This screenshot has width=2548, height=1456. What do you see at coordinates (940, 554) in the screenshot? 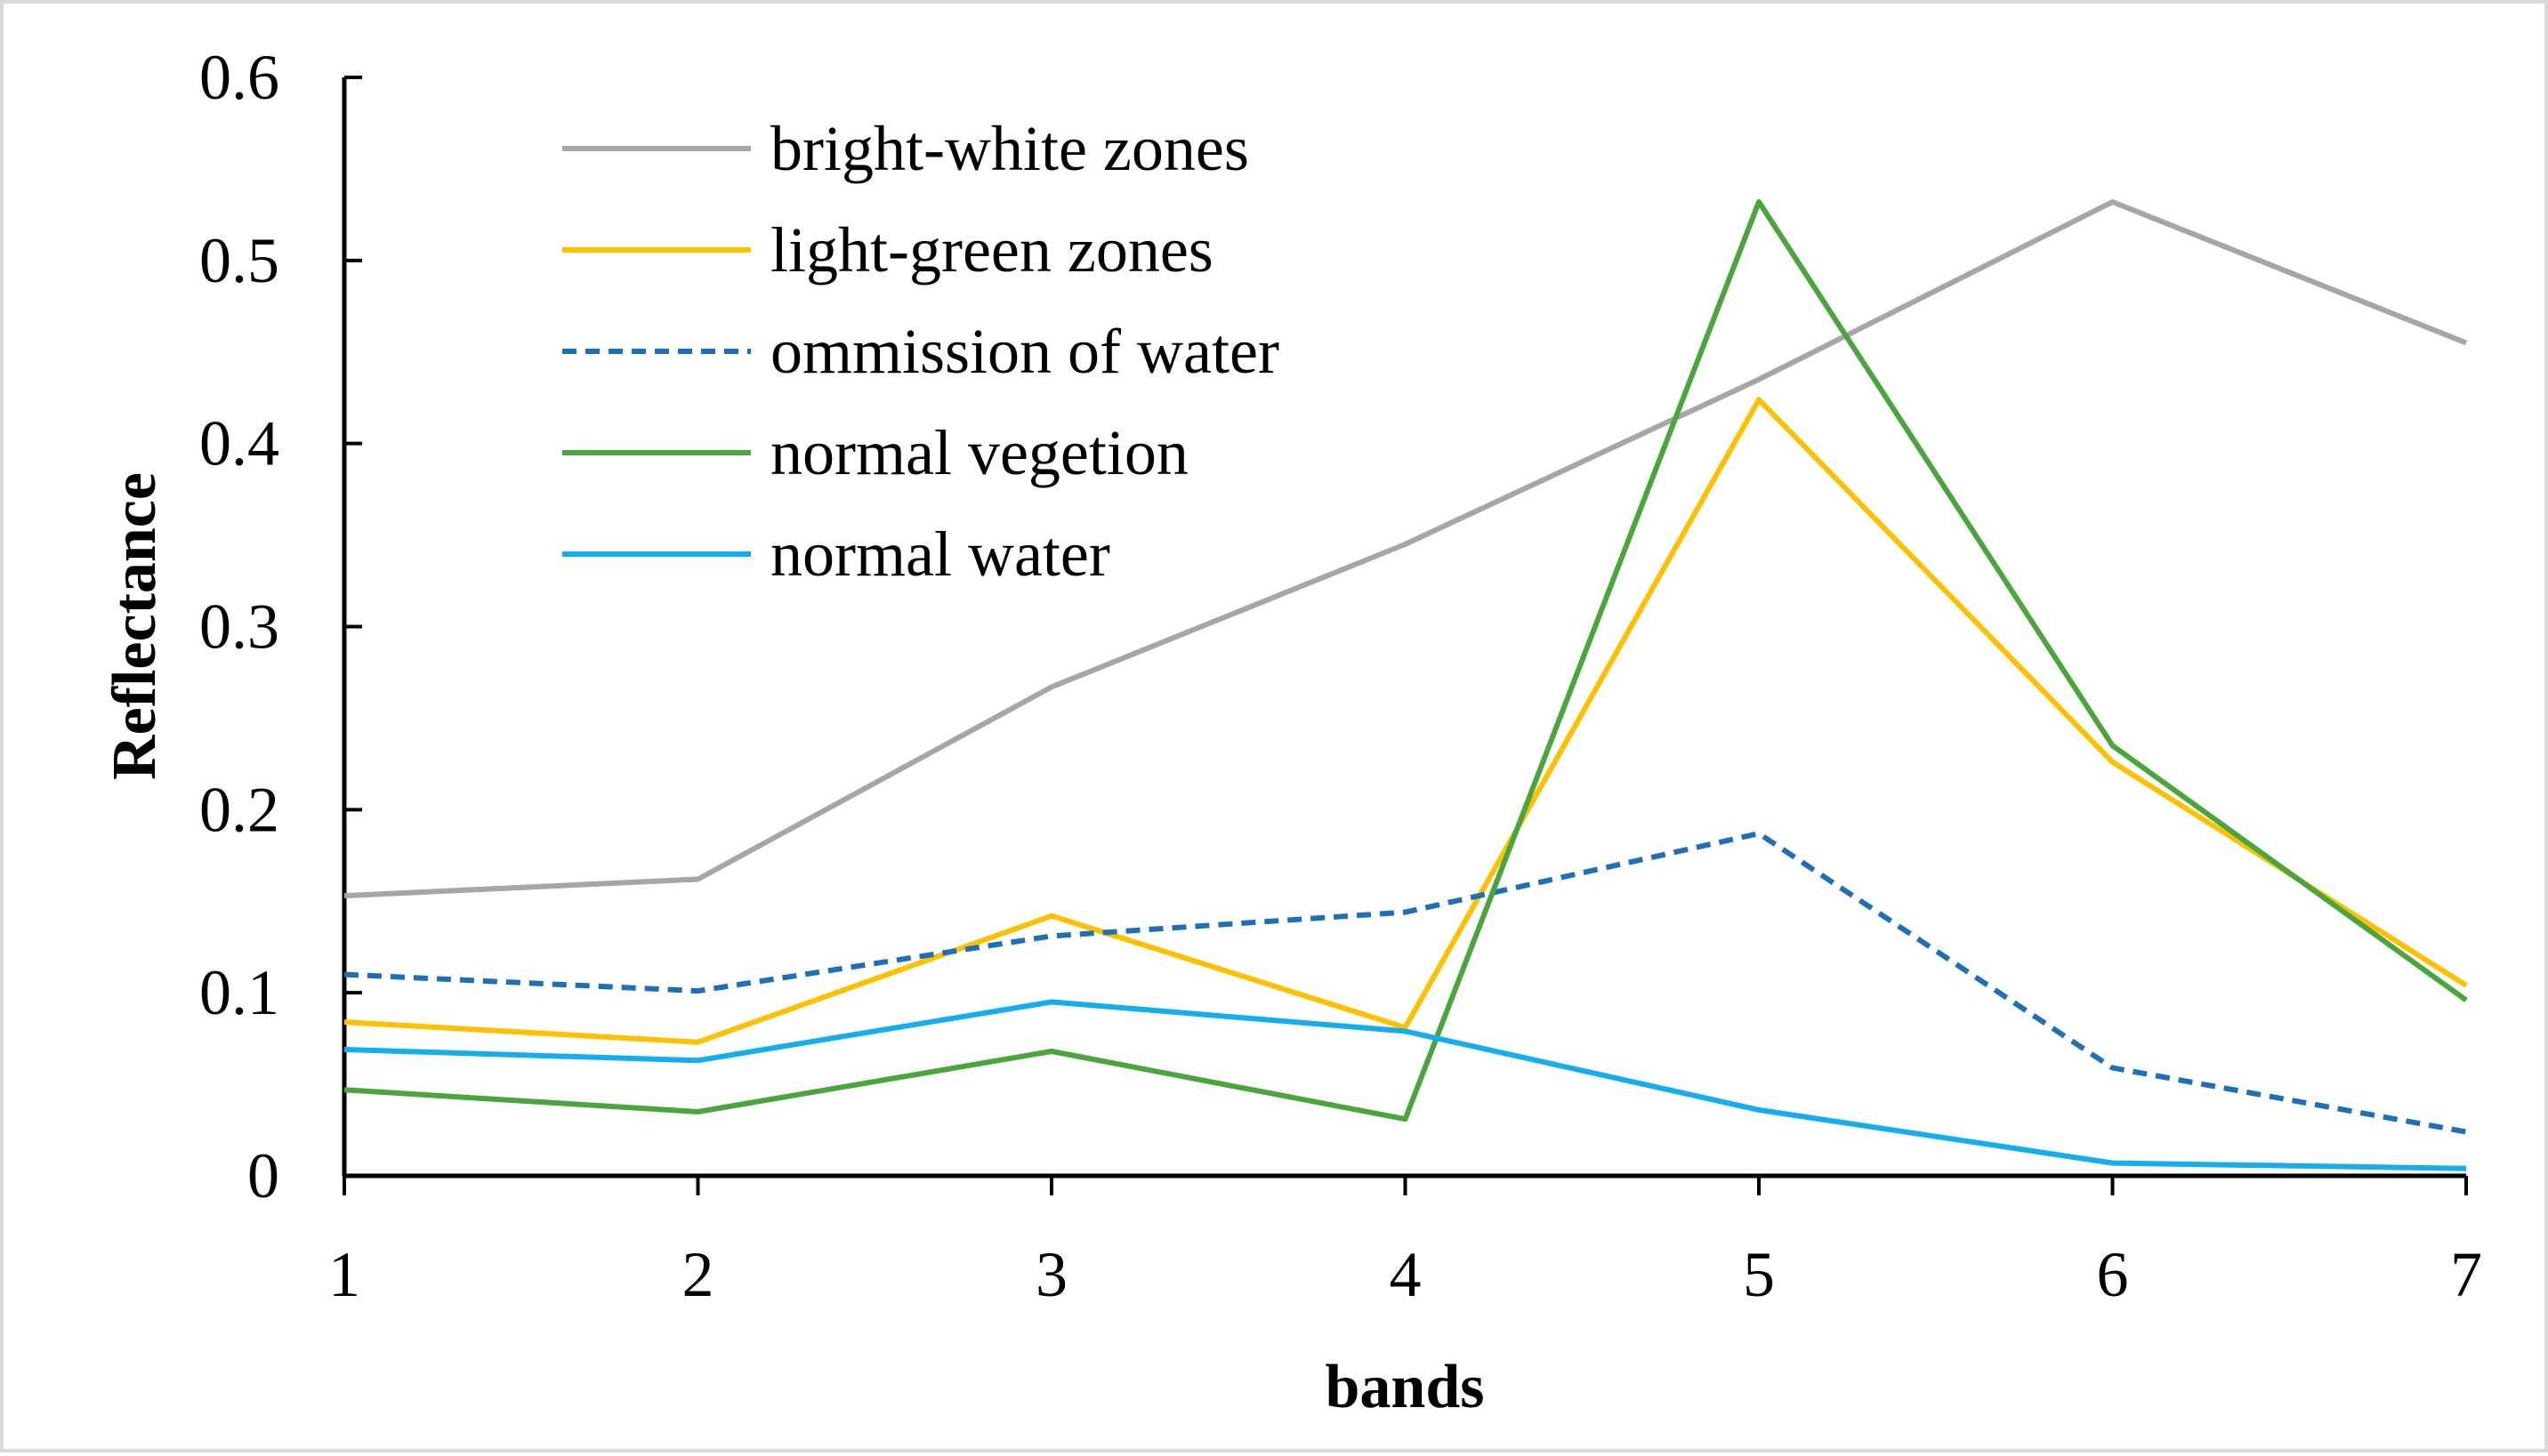
I see `legend-label-normal-water: normal water` at bounding box center [940, 554].